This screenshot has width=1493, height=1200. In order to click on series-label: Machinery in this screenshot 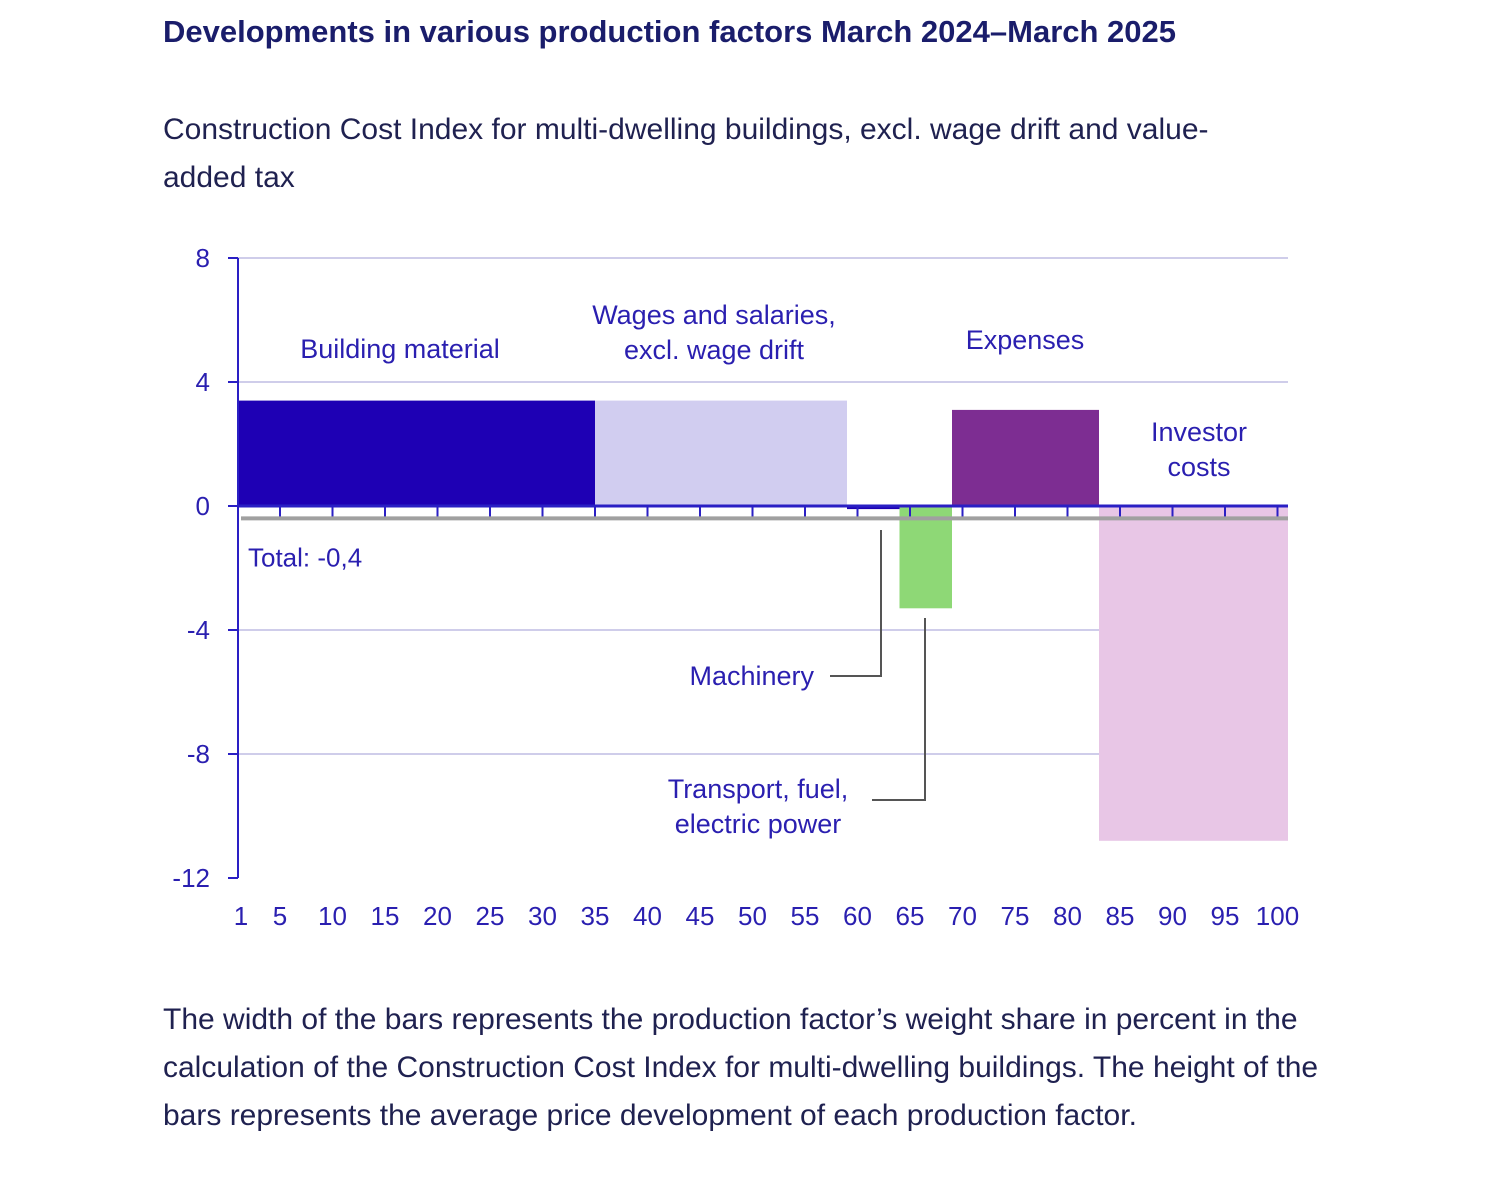, I will do `click(751, 676)`.